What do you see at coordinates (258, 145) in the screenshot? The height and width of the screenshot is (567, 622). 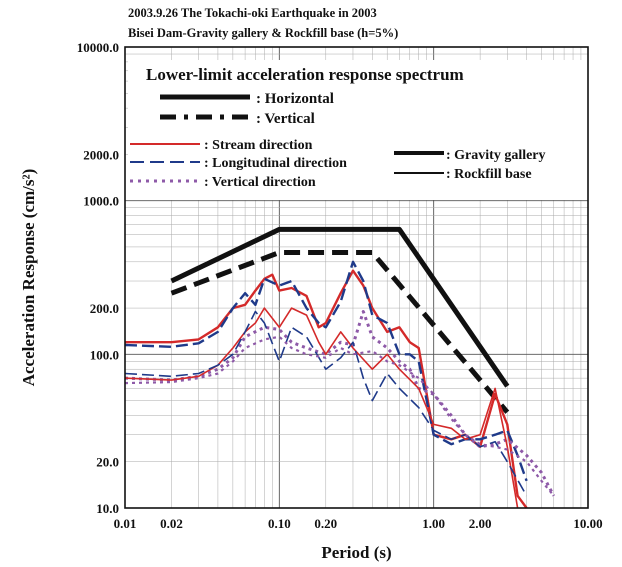 I see `legend-stream-label: : Stream direction` at bounding box center [258, 145].